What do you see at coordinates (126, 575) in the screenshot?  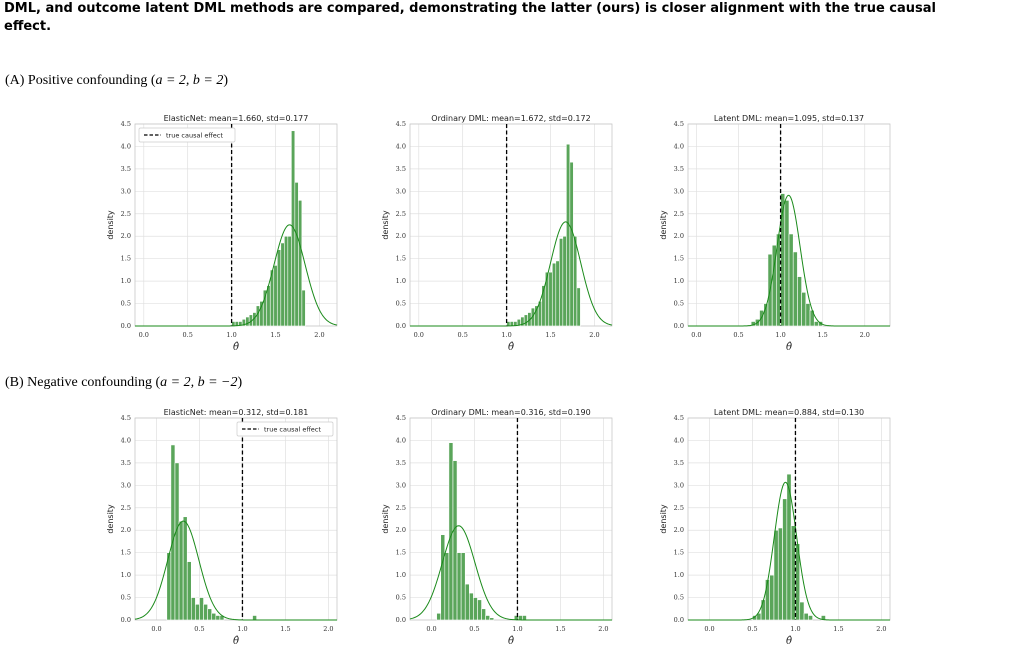 I see `y-tick-label: 1.0` at bounding box center [126, 575].